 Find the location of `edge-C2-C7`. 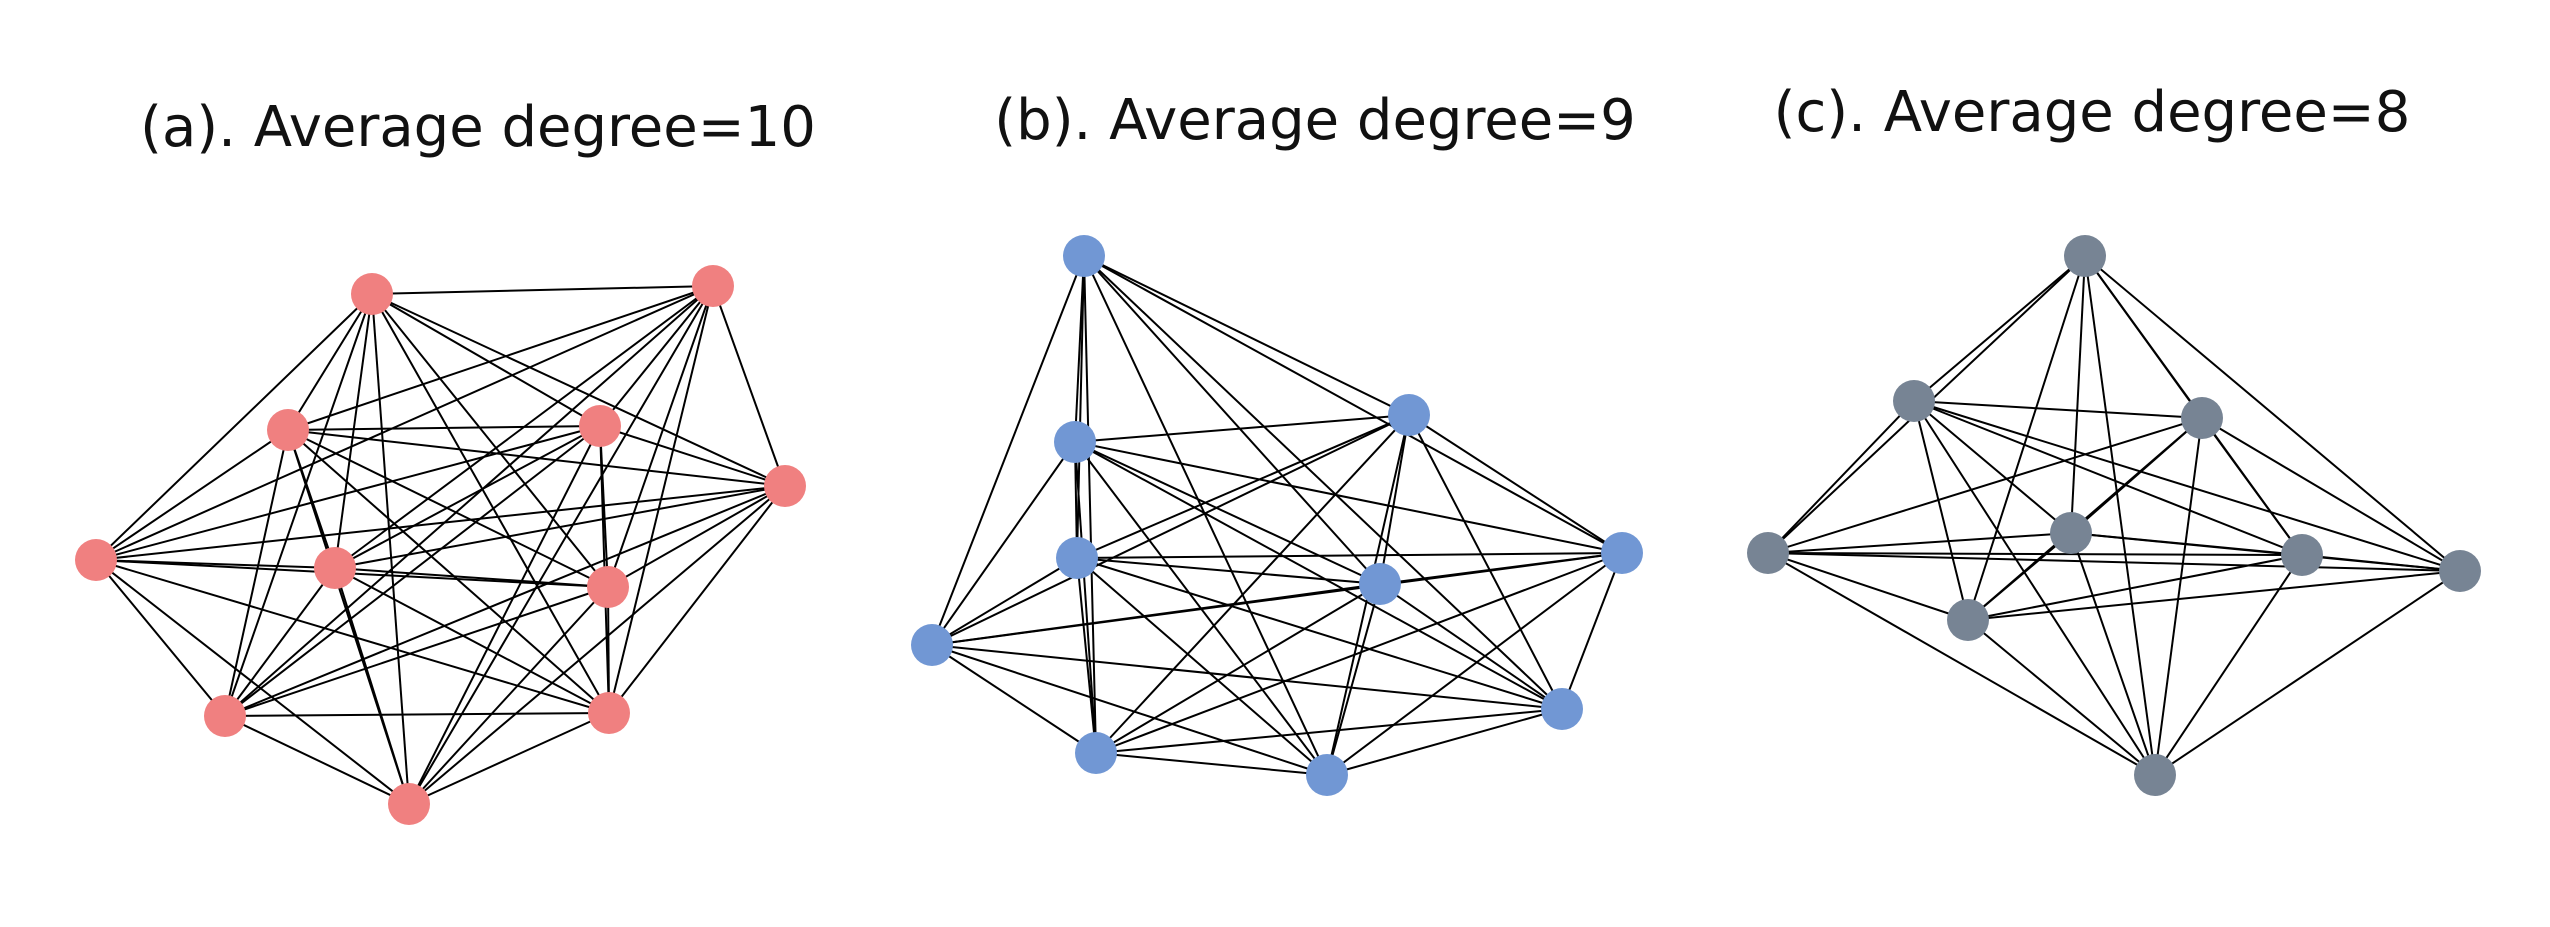

edge-C2-C7 is located at coordinates (2187, 486).